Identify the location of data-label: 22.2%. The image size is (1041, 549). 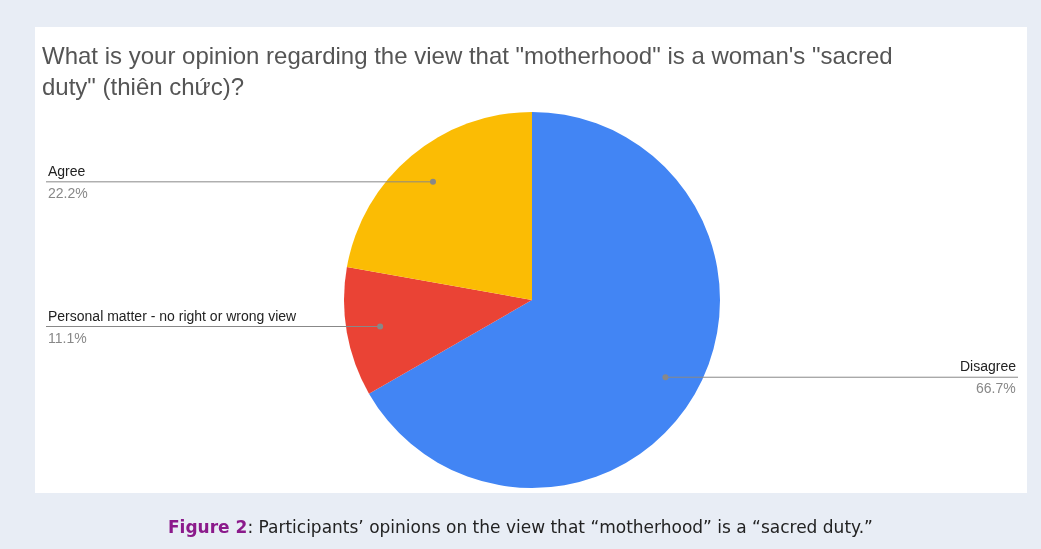
(68, 193).